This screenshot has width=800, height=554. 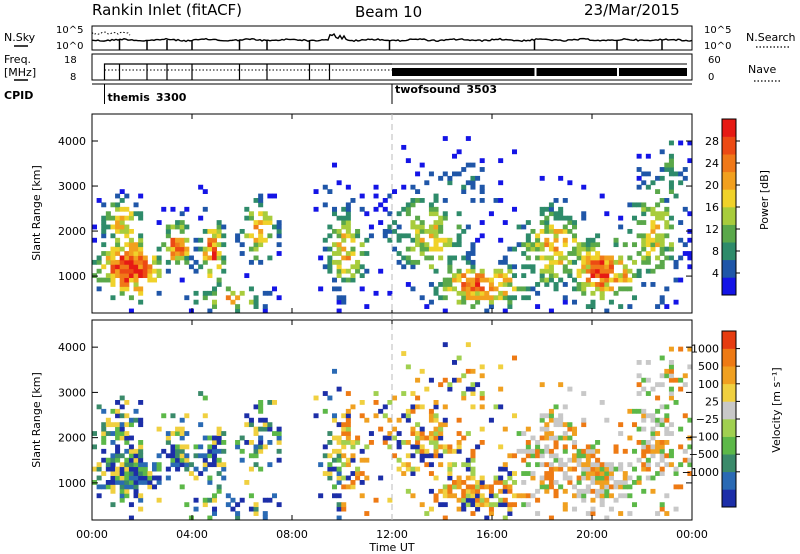 What do you see at coordinates (72, 483) in the screenshot?
I see `y-tick-label: 1000` at bounding box center [72, 483].